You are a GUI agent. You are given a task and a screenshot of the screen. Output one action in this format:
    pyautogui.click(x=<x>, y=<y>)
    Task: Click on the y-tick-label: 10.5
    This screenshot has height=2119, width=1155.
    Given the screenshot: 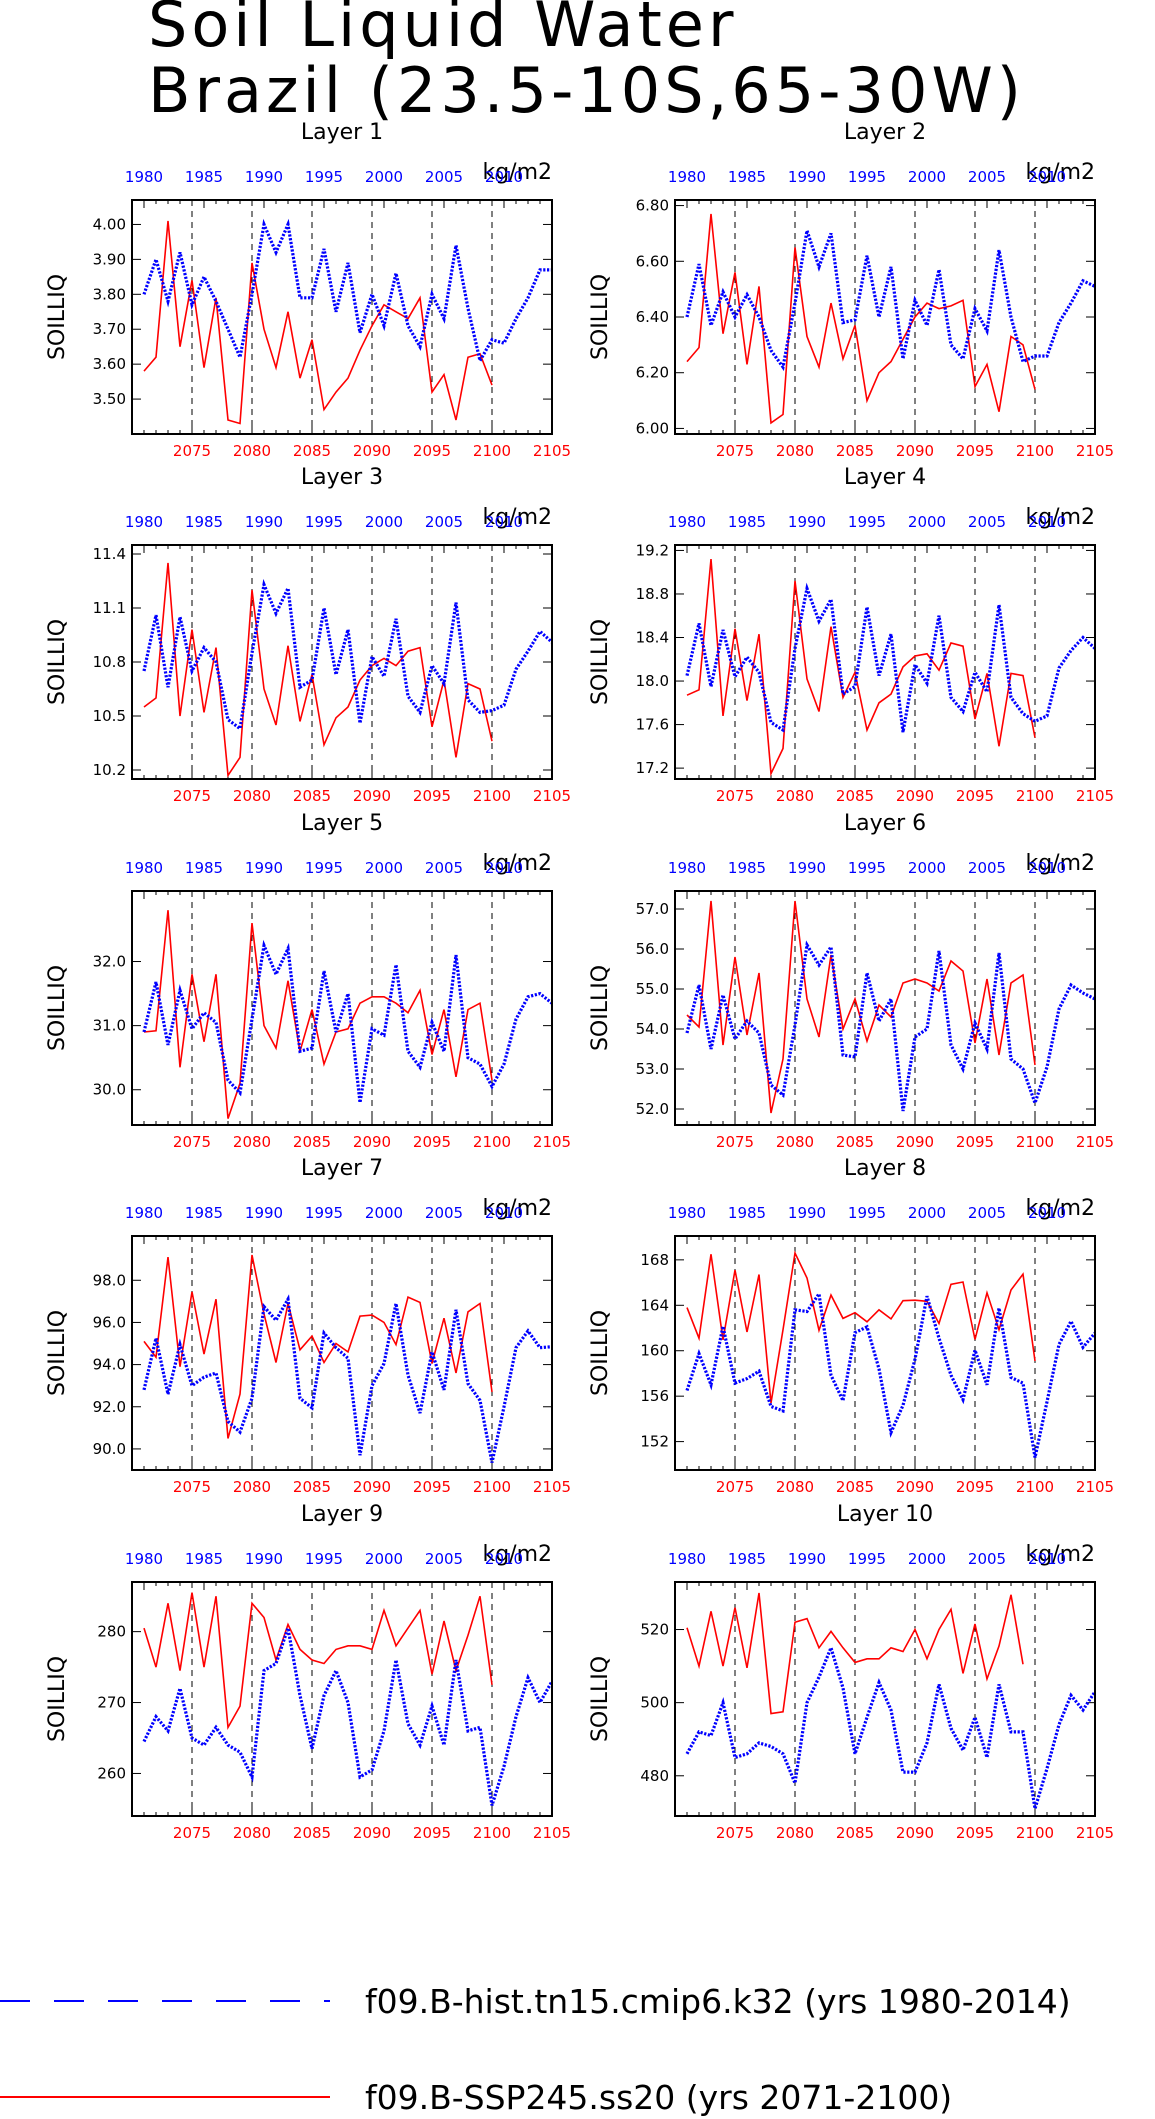 What is the action you would take?
    pyautogui.click(x=109, y=716)
    